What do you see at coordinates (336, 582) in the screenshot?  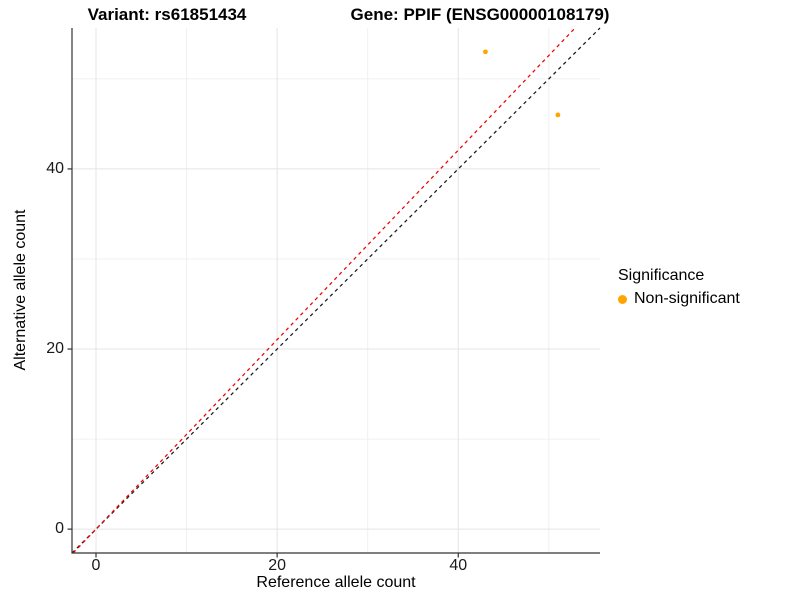 I see `x-axis-title: Reference allele count` at bounding box center [336, 582].